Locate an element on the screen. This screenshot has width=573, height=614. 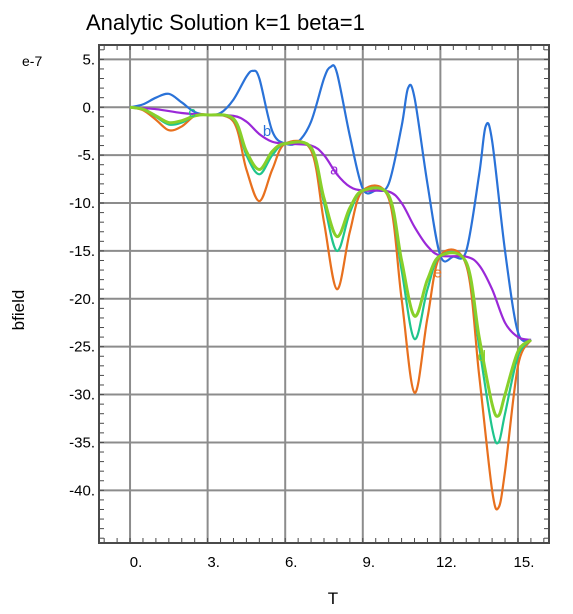
y-tick-label: -10. is located at coordinates (82, 203).